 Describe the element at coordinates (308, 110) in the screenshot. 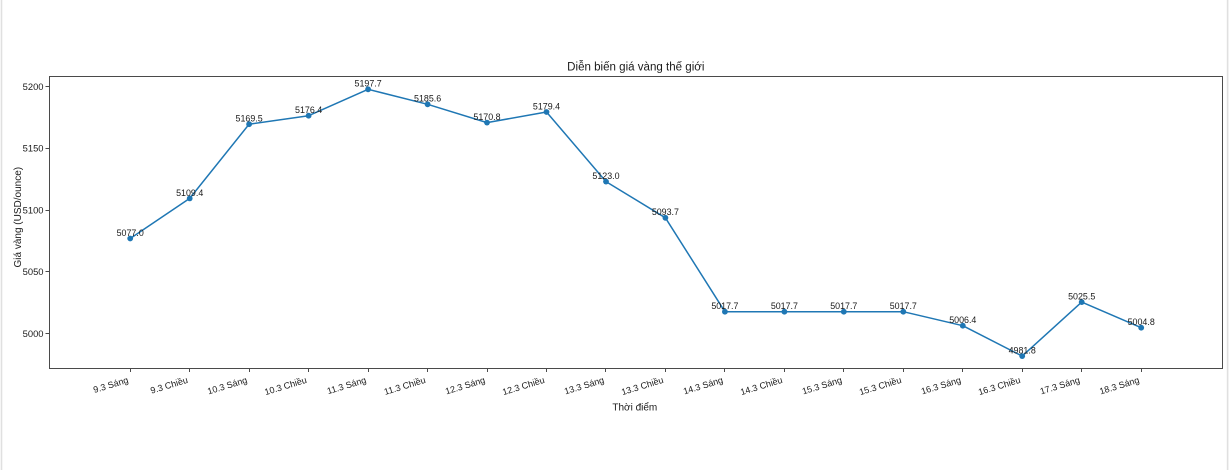

I see `svg-text: 5176.4` at that location.